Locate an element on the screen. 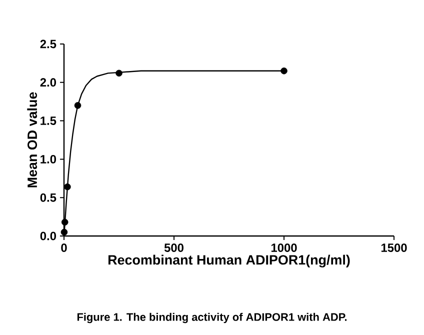 The image size is (424, 335). x-tick-label: 1000 is located at coordinates (284, 248).